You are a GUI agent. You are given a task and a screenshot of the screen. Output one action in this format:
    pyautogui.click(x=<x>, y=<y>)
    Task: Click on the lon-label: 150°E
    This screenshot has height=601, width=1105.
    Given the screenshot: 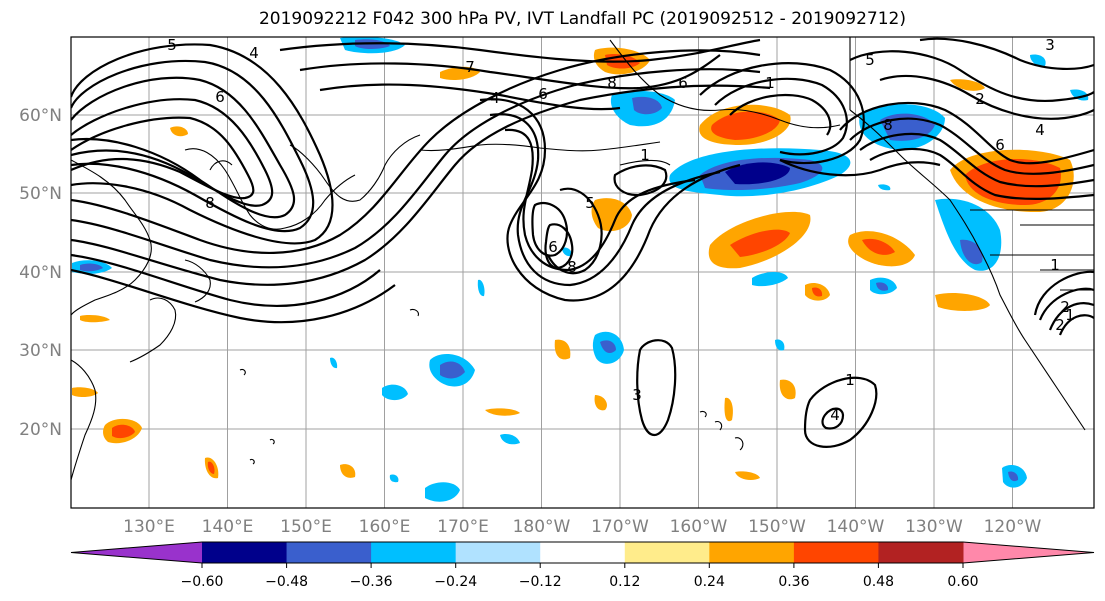 What is the action you would take?
    pyautogui.click(x=306, y=527)
    